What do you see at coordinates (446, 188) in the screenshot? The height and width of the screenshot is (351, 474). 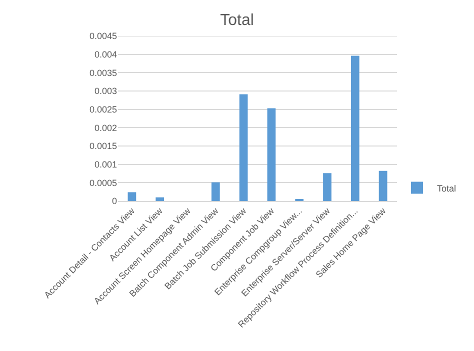 I see `legend-label: Total` at bounding box center [446, 188].